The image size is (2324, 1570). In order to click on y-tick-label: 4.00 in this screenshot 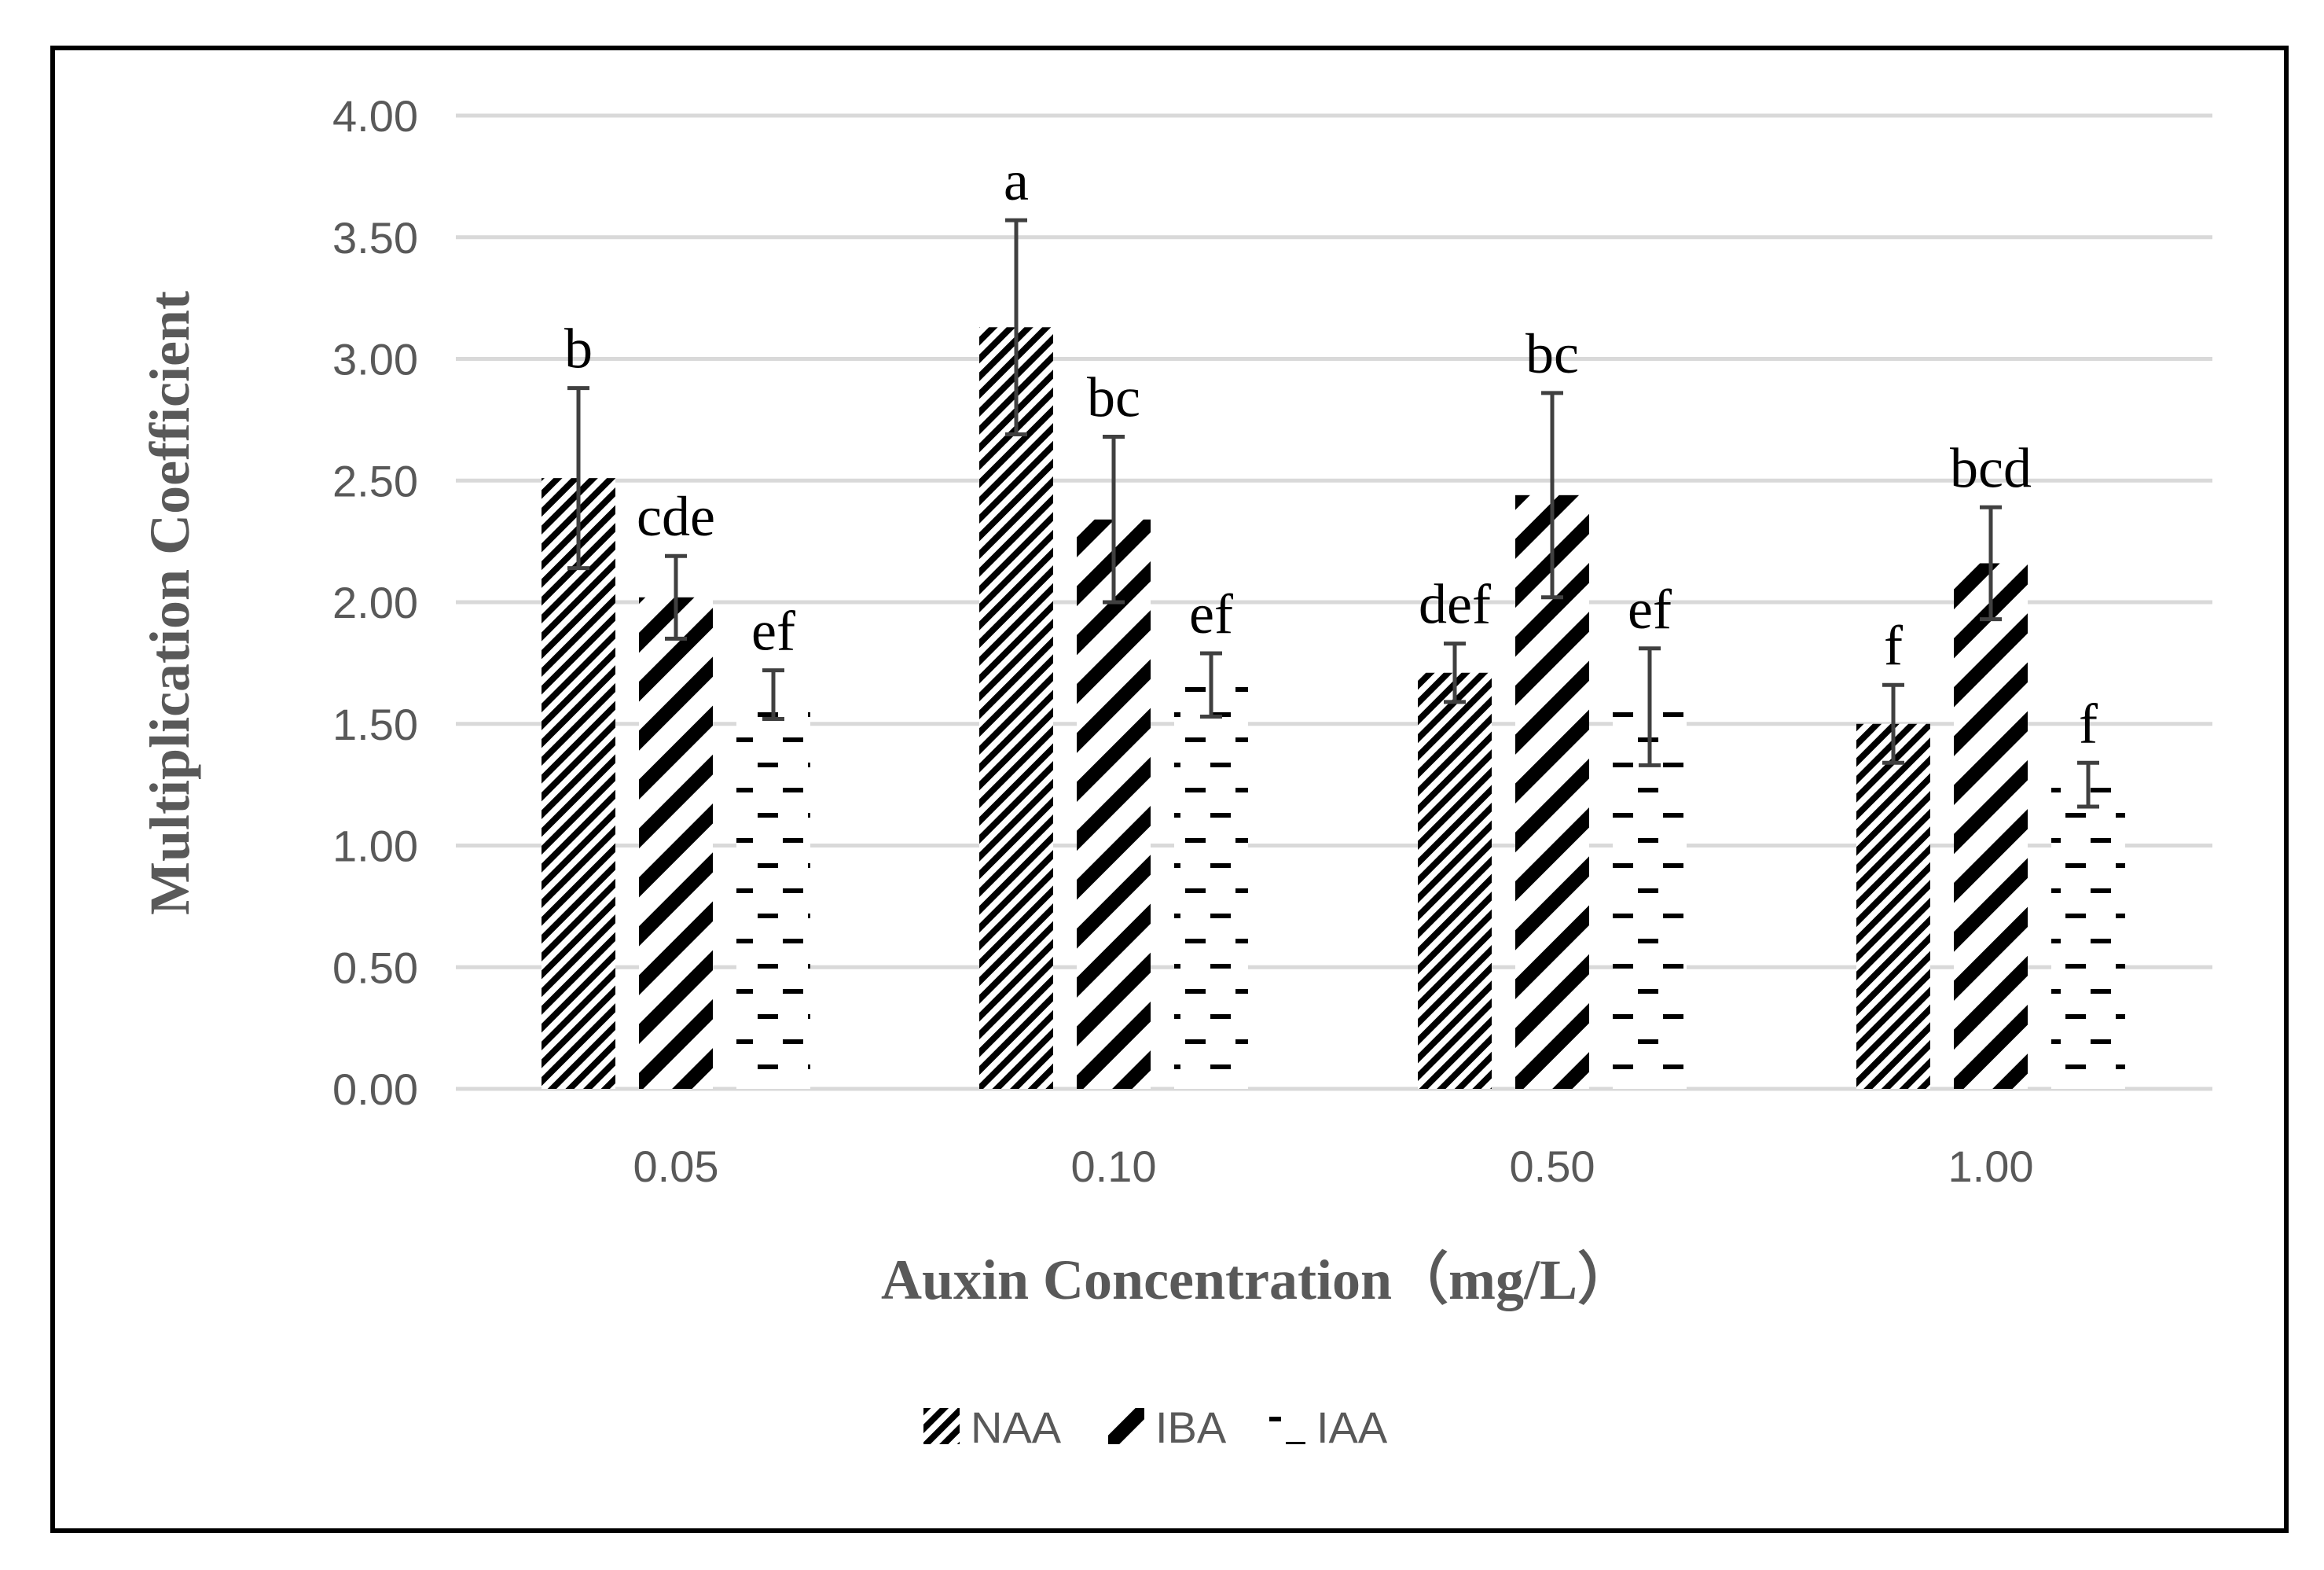, I will do `click(375, 116)`.